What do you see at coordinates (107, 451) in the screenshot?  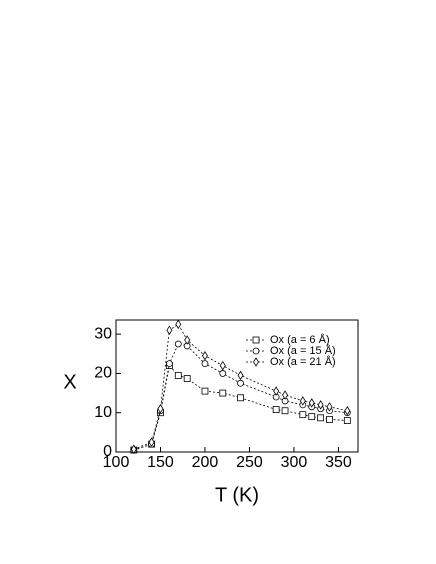 I see `y-tick-label: 0` at bounding box center [107, 451].